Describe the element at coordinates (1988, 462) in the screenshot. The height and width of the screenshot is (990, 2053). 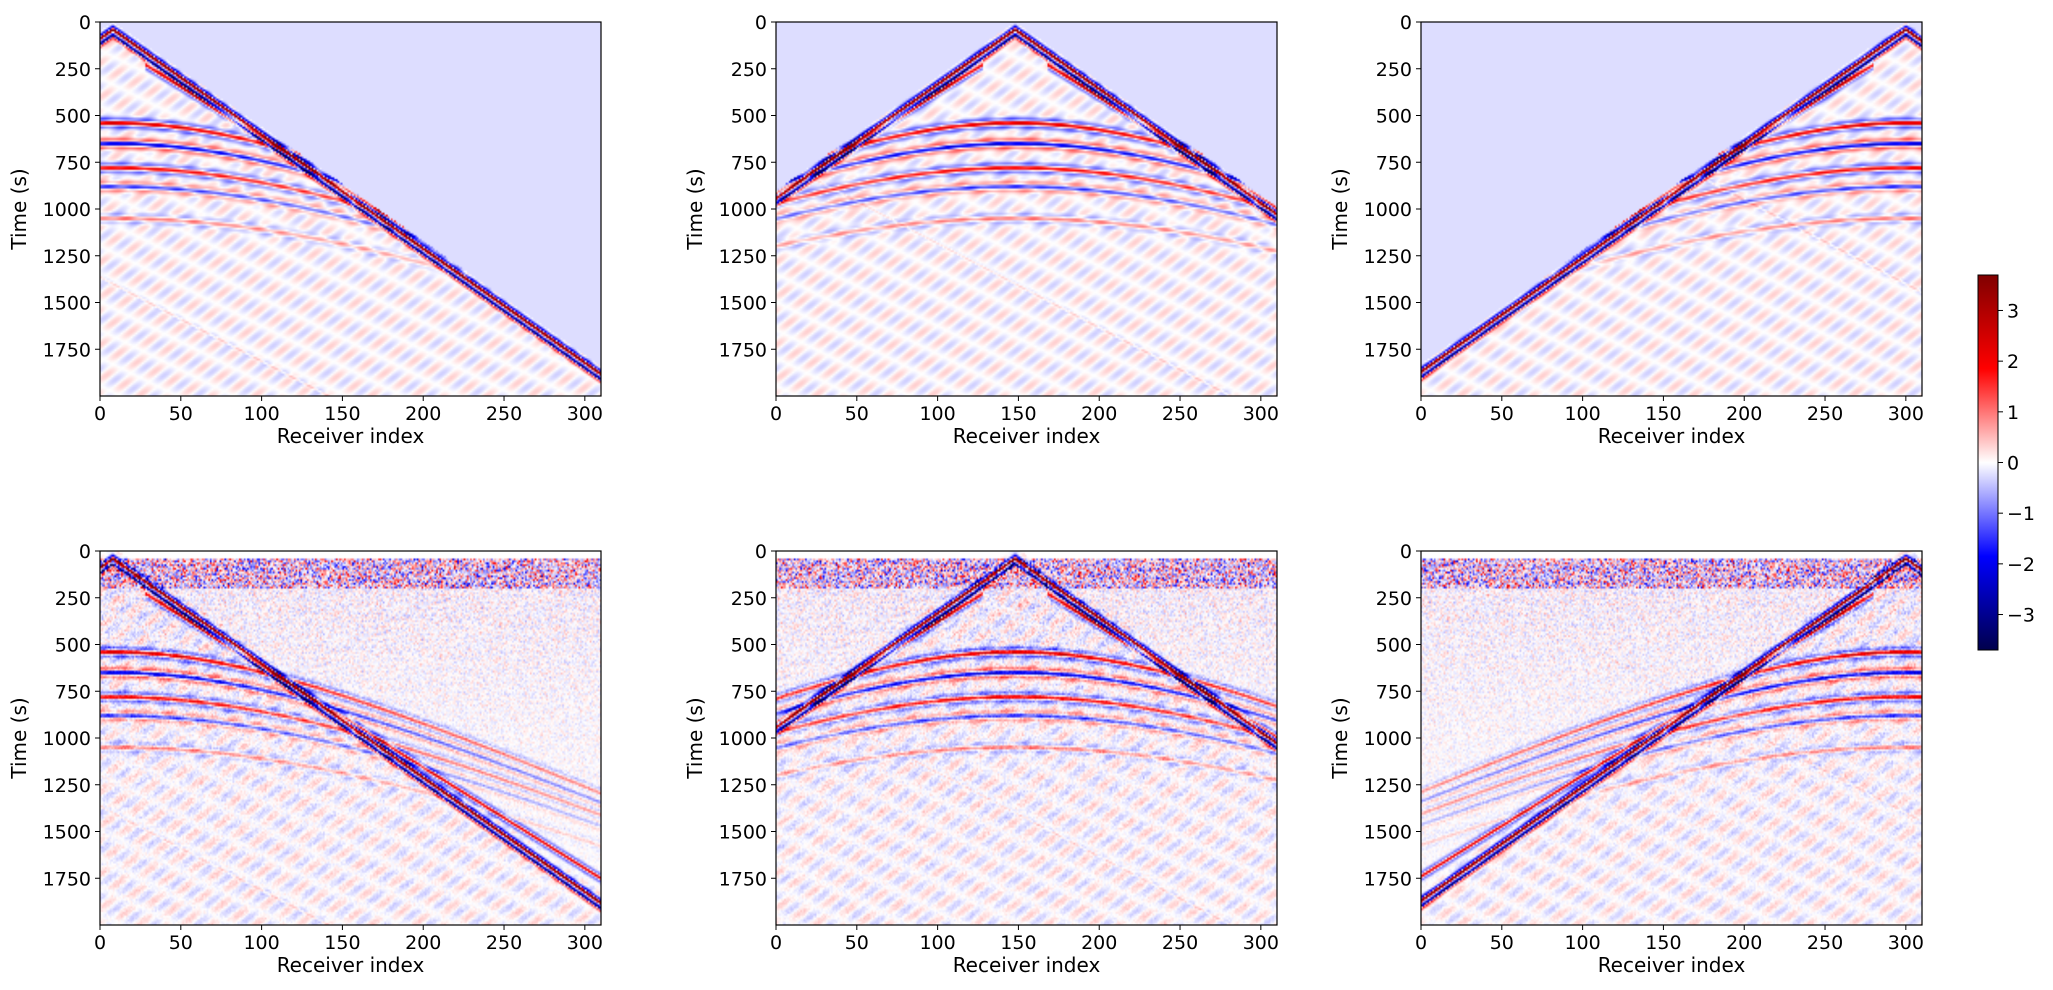
I see `colorbar-gradient` at that location.